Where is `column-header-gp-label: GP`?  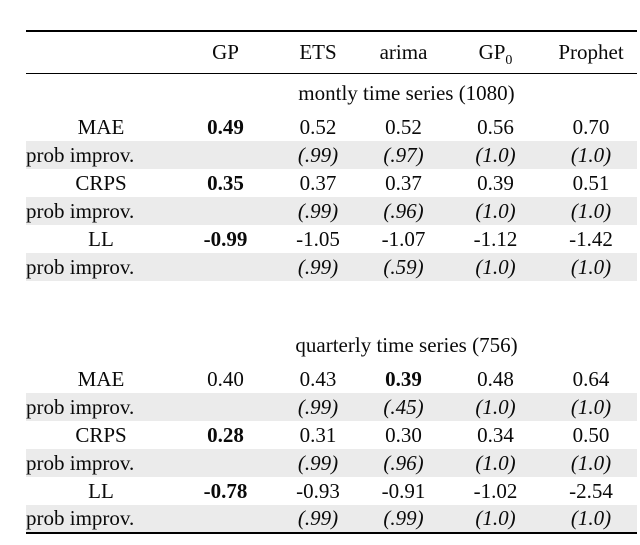 column-header-gp-label: GP is located at coordinates (225, 51).